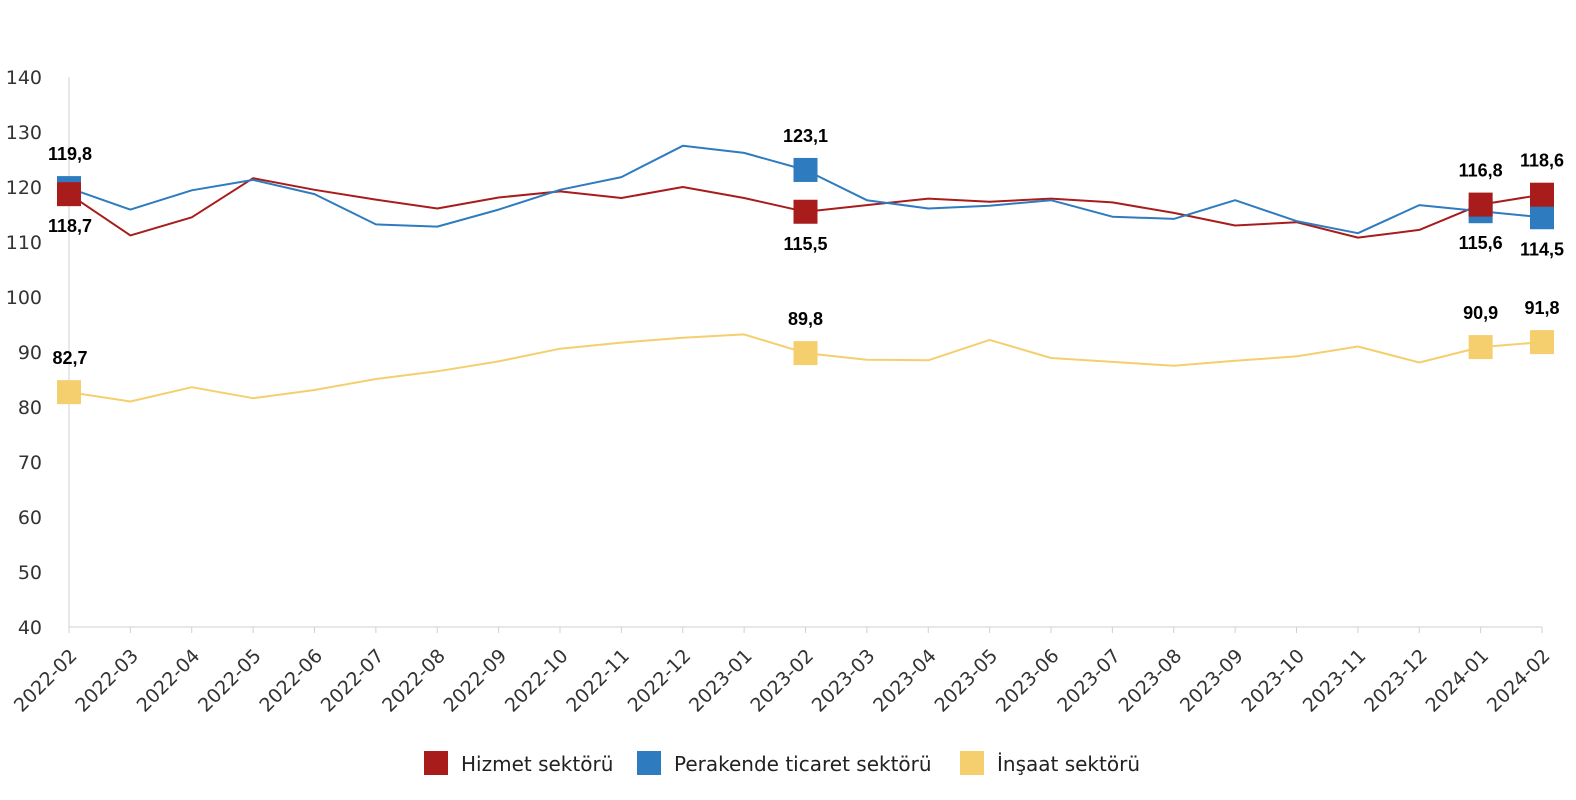 The image size is (1576, 800). I want to click on data-label: 115,5, so click(805, 244).